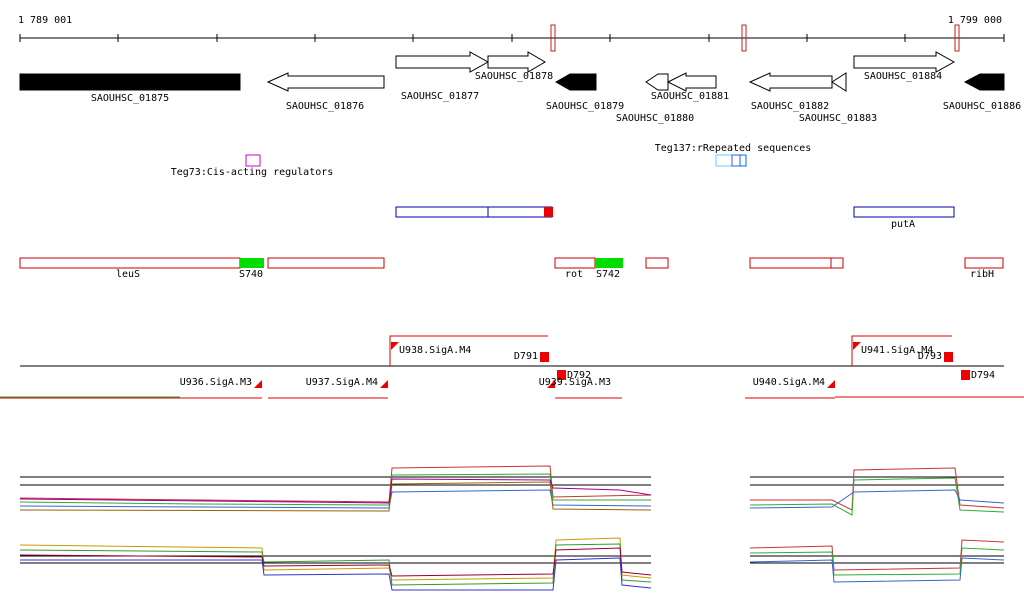  I want to click on ruler-end: 1 799 000, so click(975, 20).